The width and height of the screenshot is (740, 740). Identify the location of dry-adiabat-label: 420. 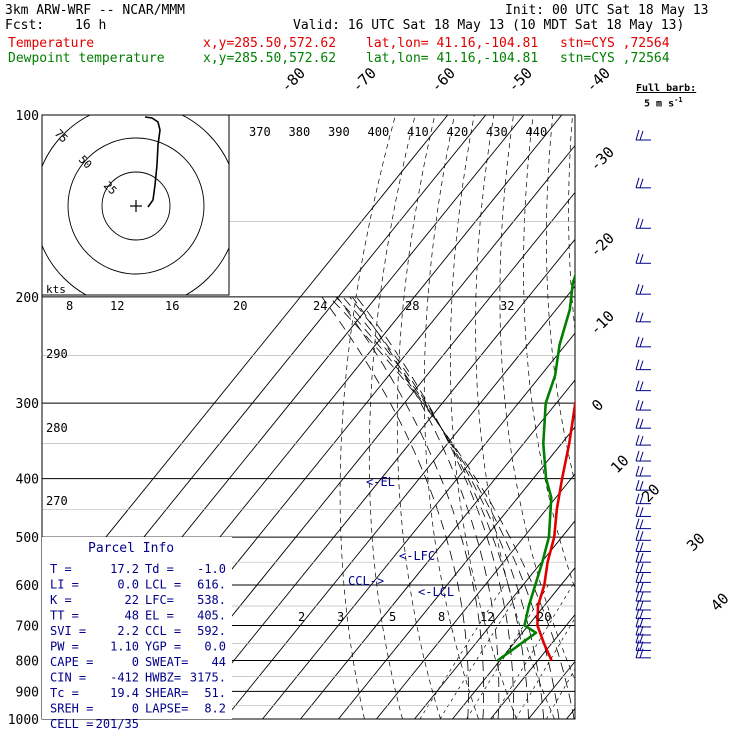
(458, 132).